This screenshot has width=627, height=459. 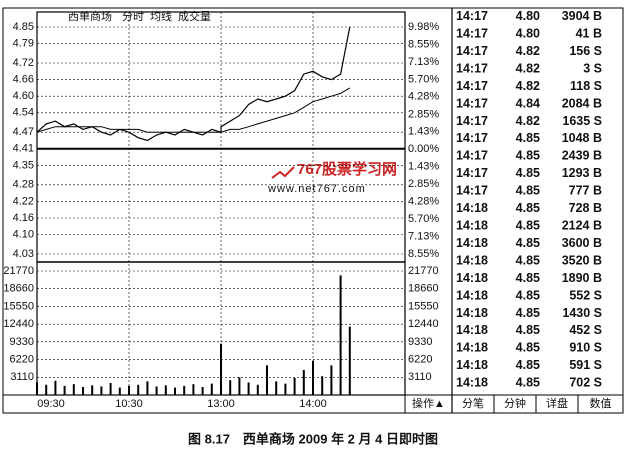 What do you see at coordinates (423, 97) in the screenshot?
I see `y2-tick-label: 4.28%` at bounding box center [423, 97].